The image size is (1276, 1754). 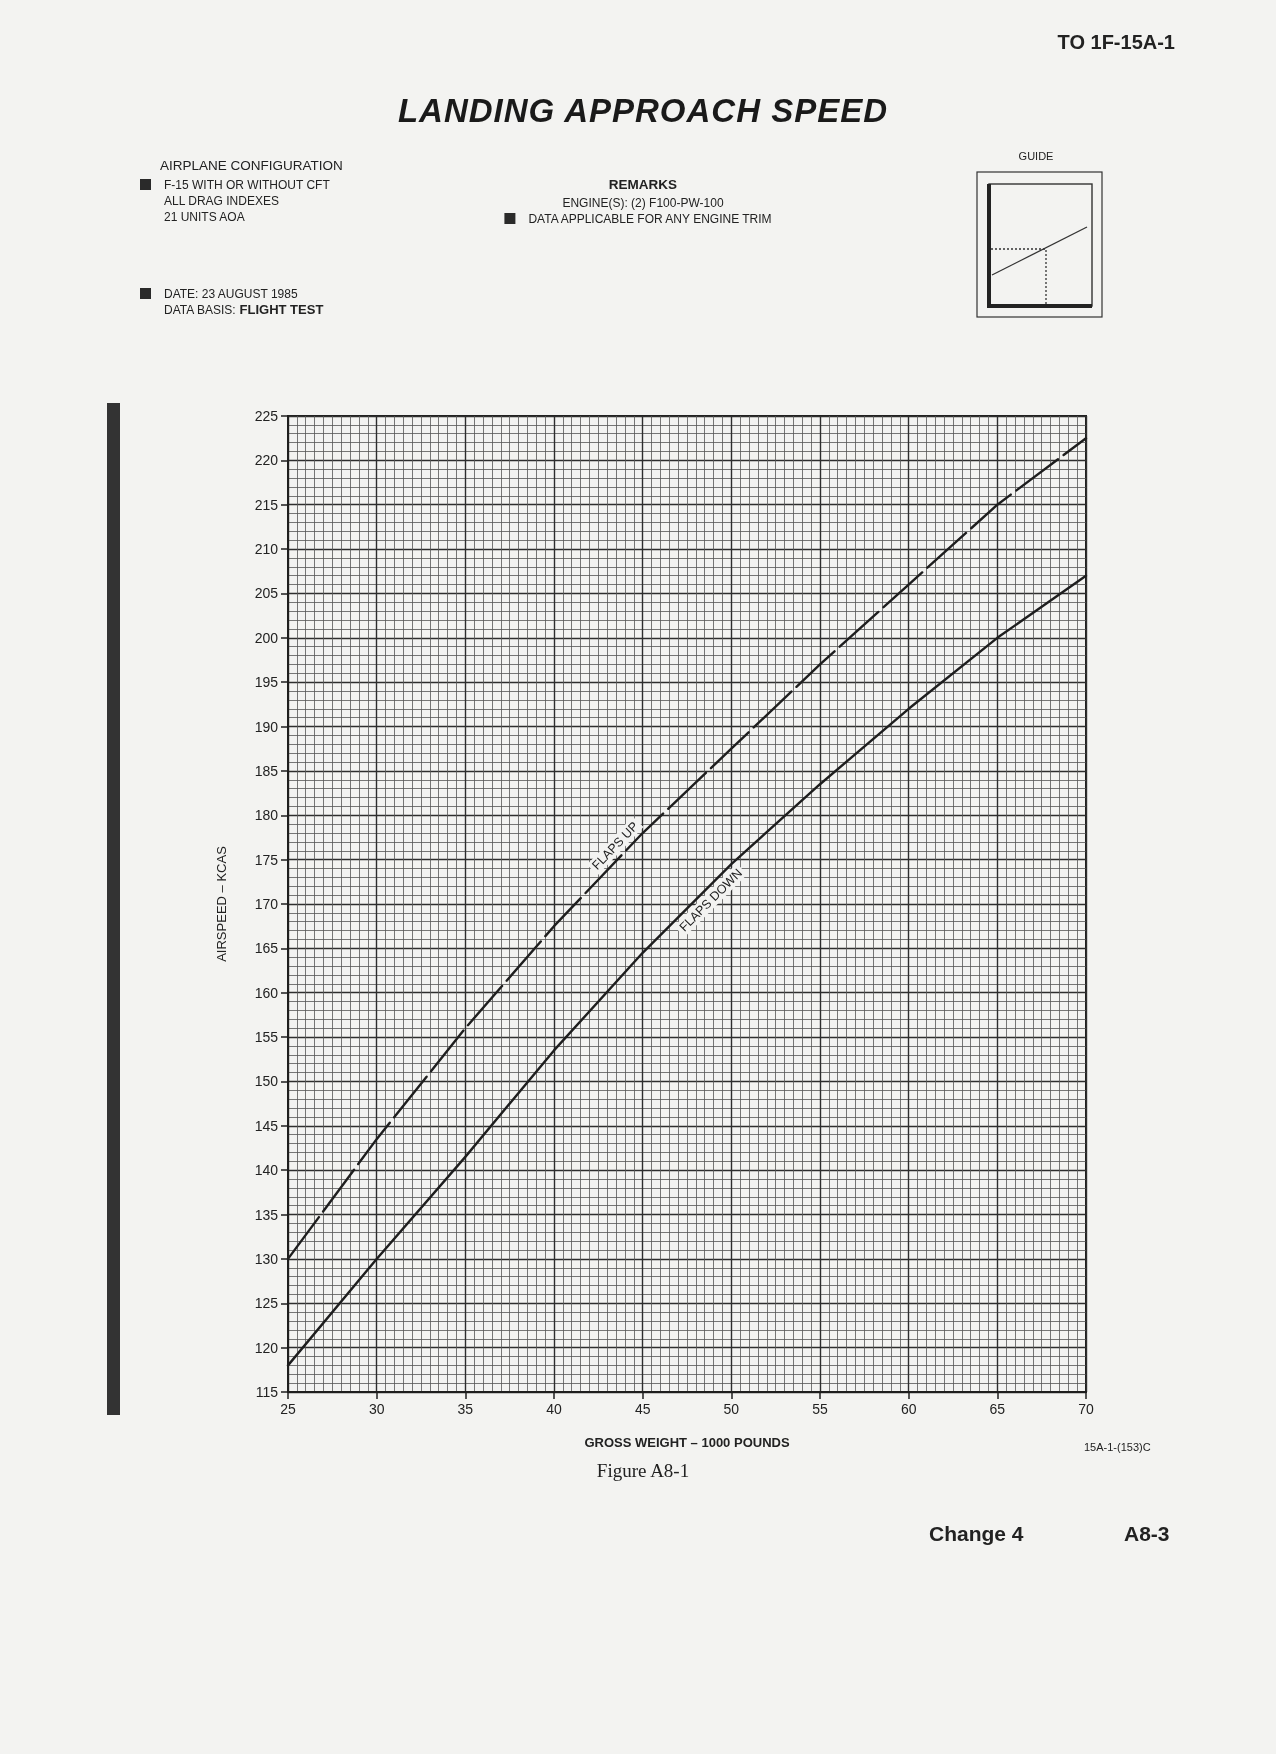 What do you see at coordinates (266, 593) in the screenshot?
I see `y-tick-label: 205` at bounding box center [266, 593].